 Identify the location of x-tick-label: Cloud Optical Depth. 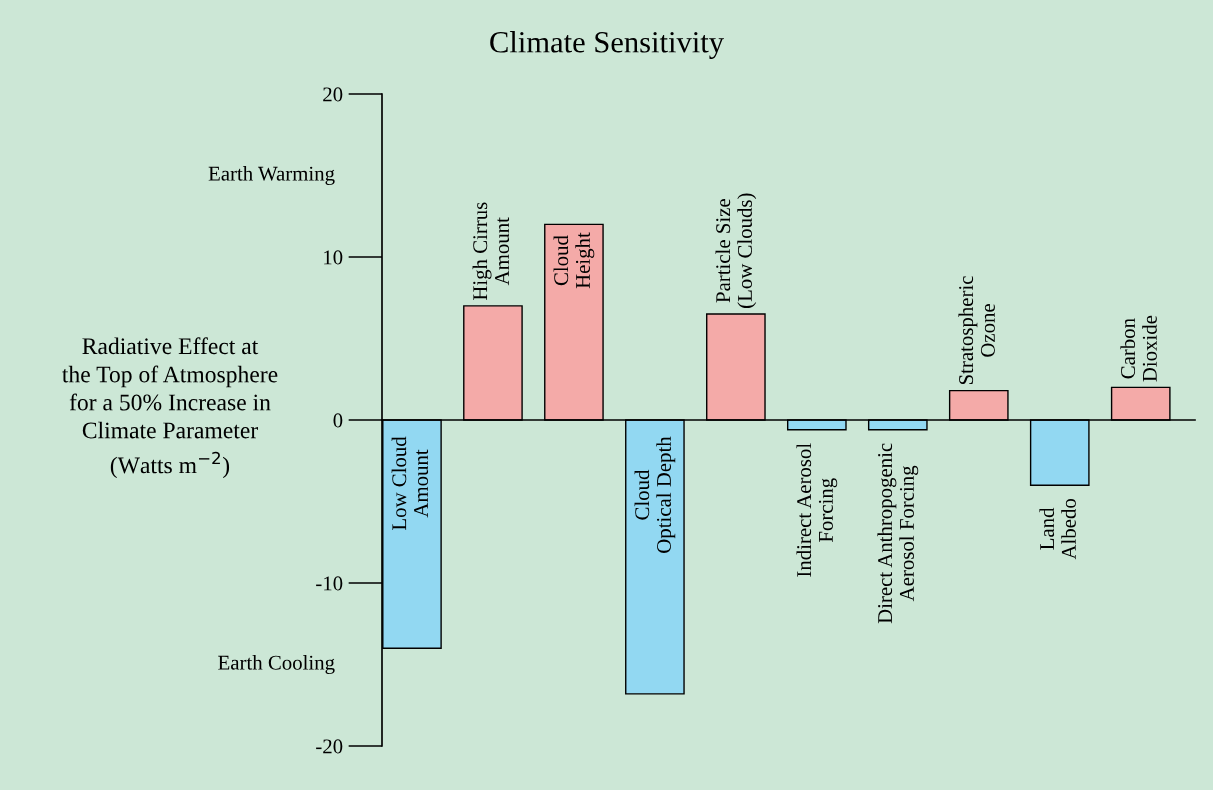
(655, 494).